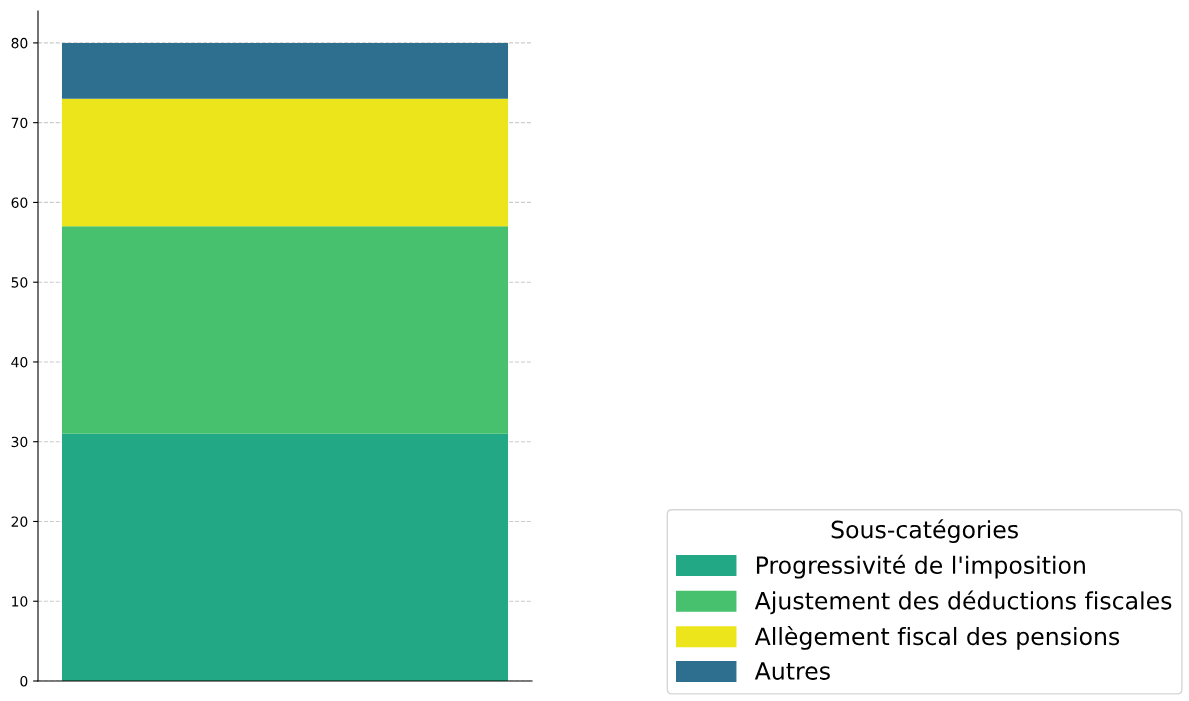 The width and height of the screenshot is (1189, 701). Describe the element at coordinates (20, 601) in the screenshot. I see `y-tick-label: 10` at that location.